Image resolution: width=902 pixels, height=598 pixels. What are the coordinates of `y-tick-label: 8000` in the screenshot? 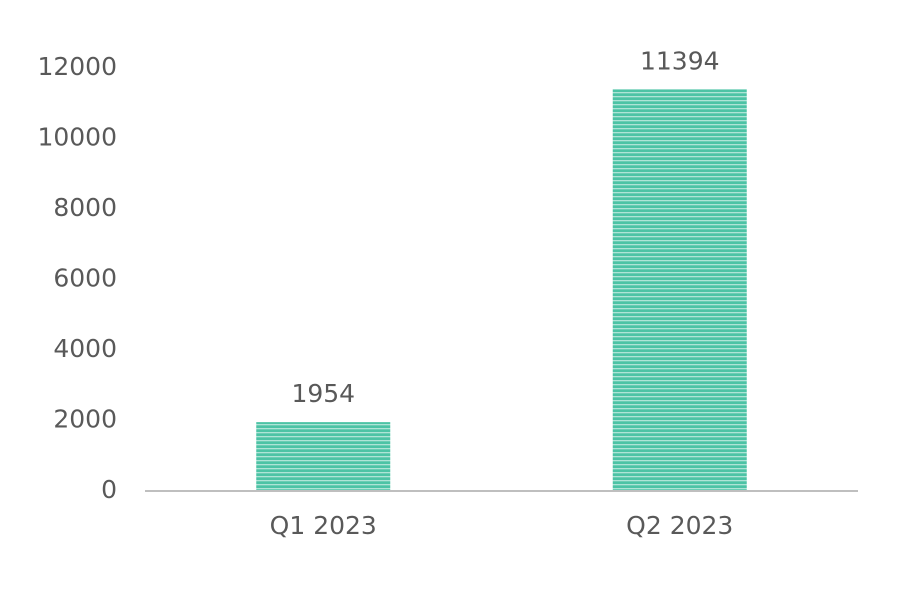 It's located at (85, 207).